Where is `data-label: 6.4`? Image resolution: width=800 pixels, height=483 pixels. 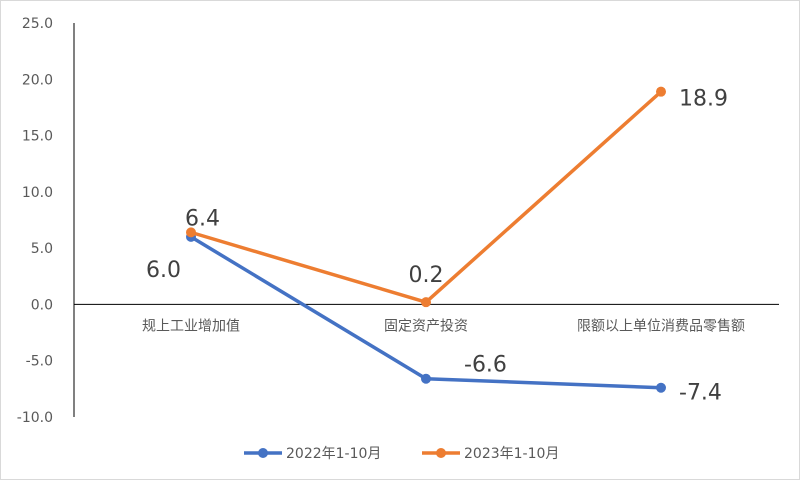 data-label: 6.4 is located at coordinates (202, 218).